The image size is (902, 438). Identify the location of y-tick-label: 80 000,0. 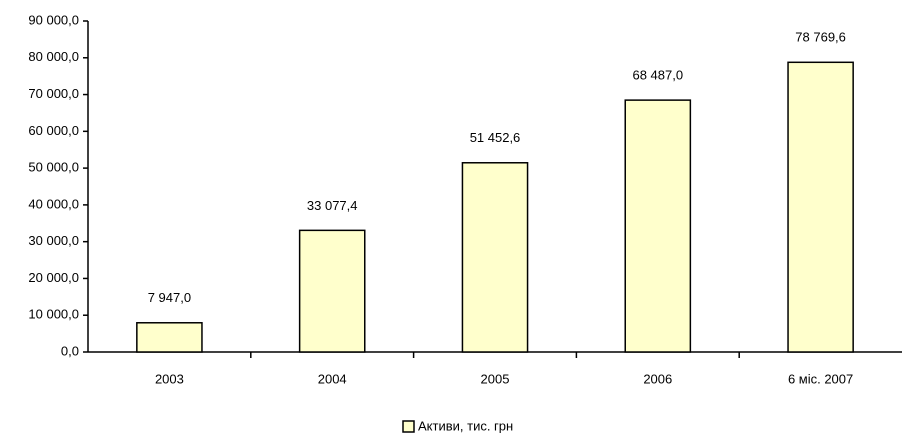
(53, 56).